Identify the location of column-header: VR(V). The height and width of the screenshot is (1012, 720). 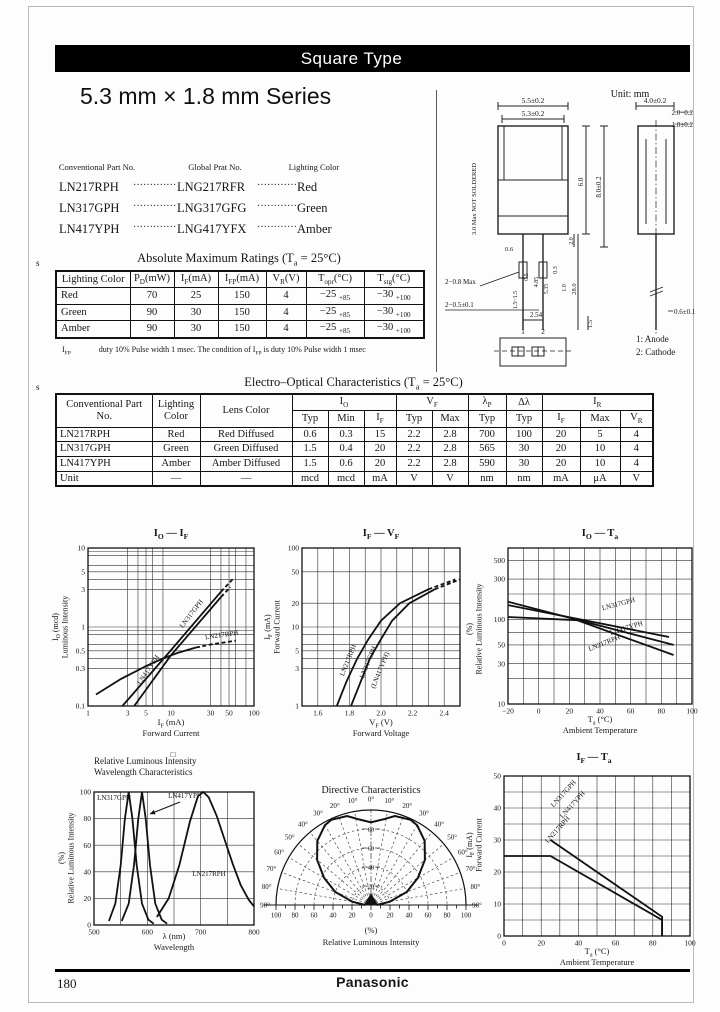
(286, 279).